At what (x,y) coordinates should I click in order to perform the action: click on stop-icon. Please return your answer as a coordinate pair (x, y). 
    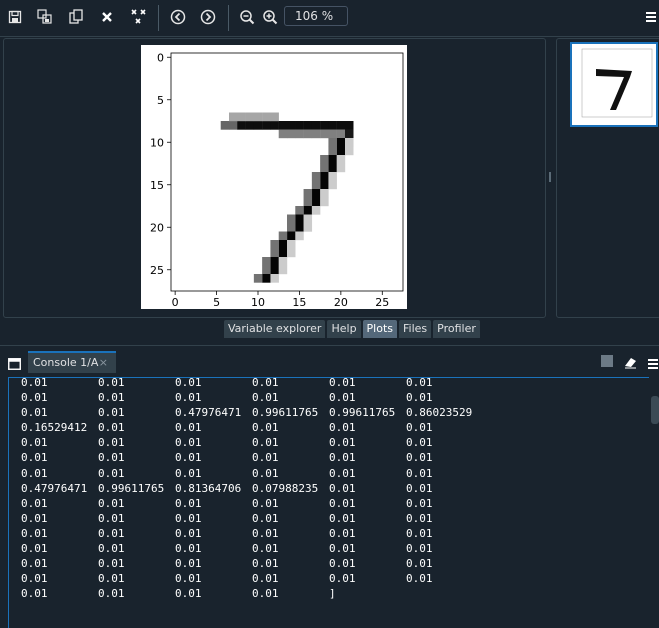
    Looking at the image, I should click on (607, 361).